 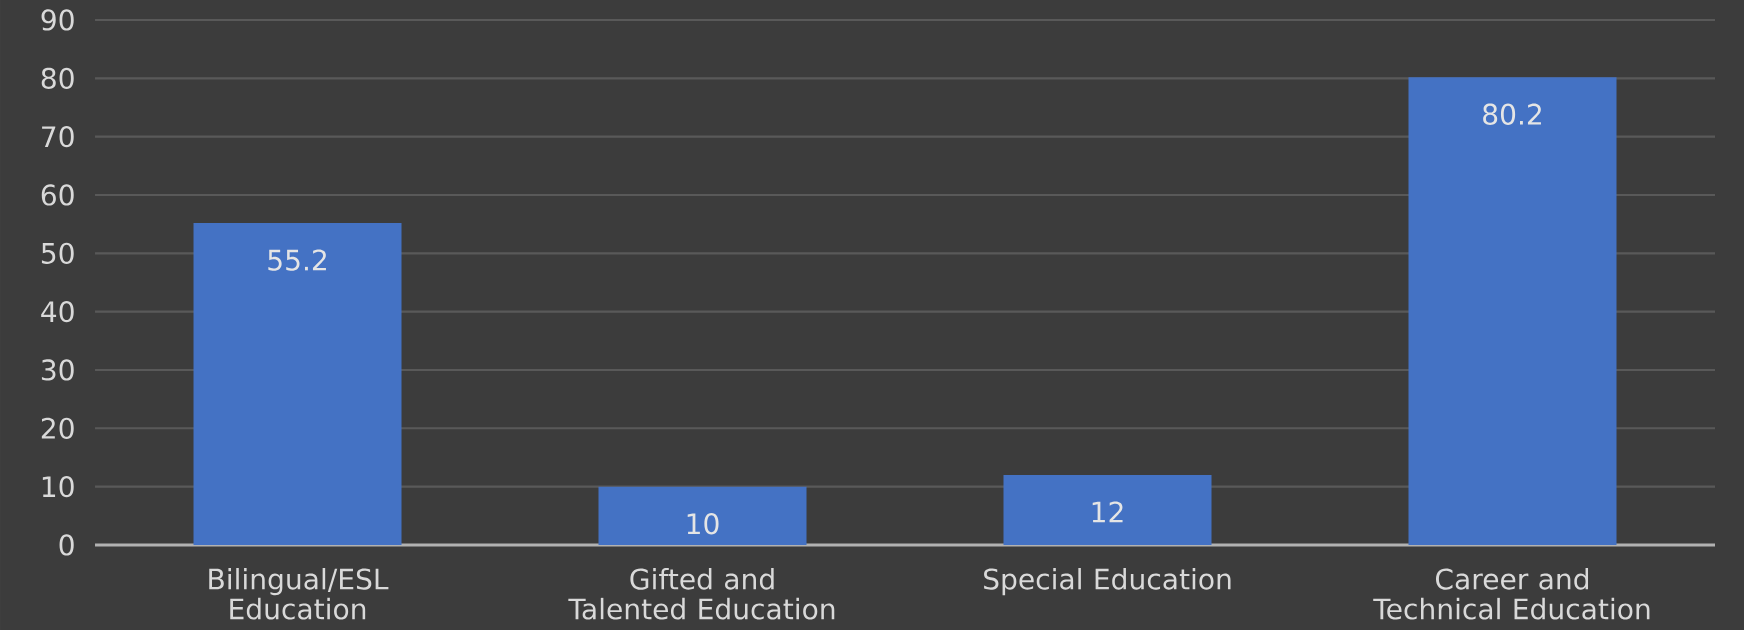 What do you see at coordinates (57, 253) in the screenshot?
I see `y-tick-label: 50` at bounding box center [57, 253].